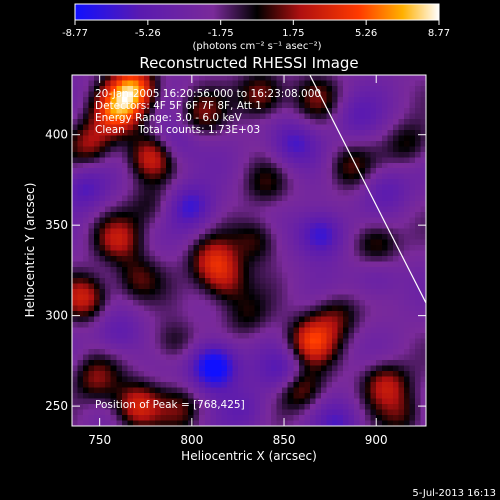  I want to click on y-axis-label: Heliocentric Y (arcsec), so click(30, 250).